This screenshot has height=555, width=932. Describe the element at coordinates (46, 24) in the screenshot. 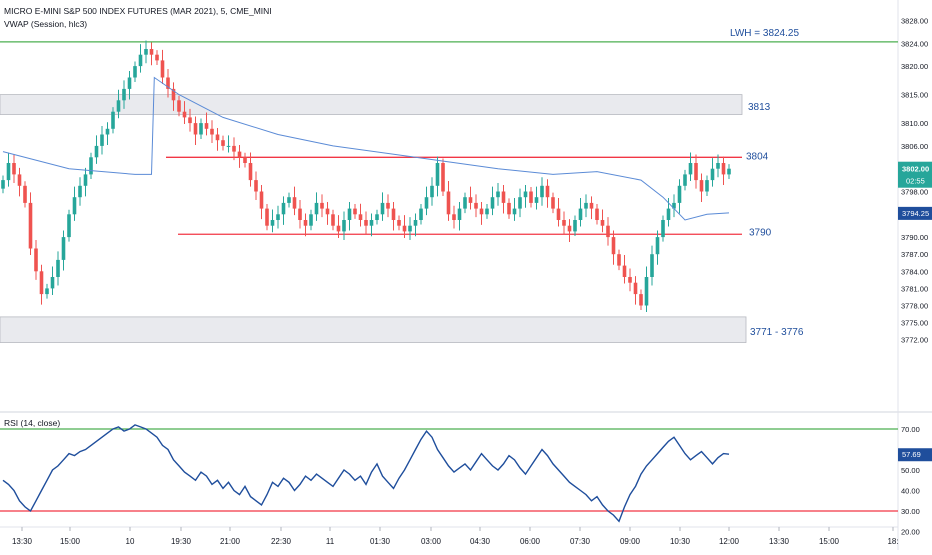

I see `vwap-indicator-label: VWAP (Session, hlc3)` at that location.